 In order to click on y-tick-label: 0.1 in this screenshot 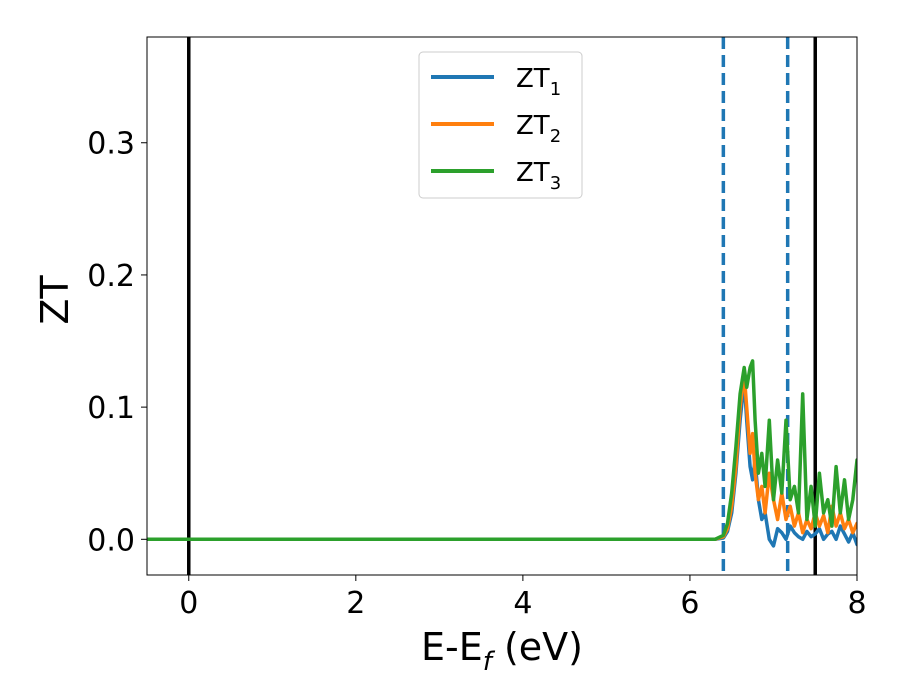, I will do `click(111, 408)`.